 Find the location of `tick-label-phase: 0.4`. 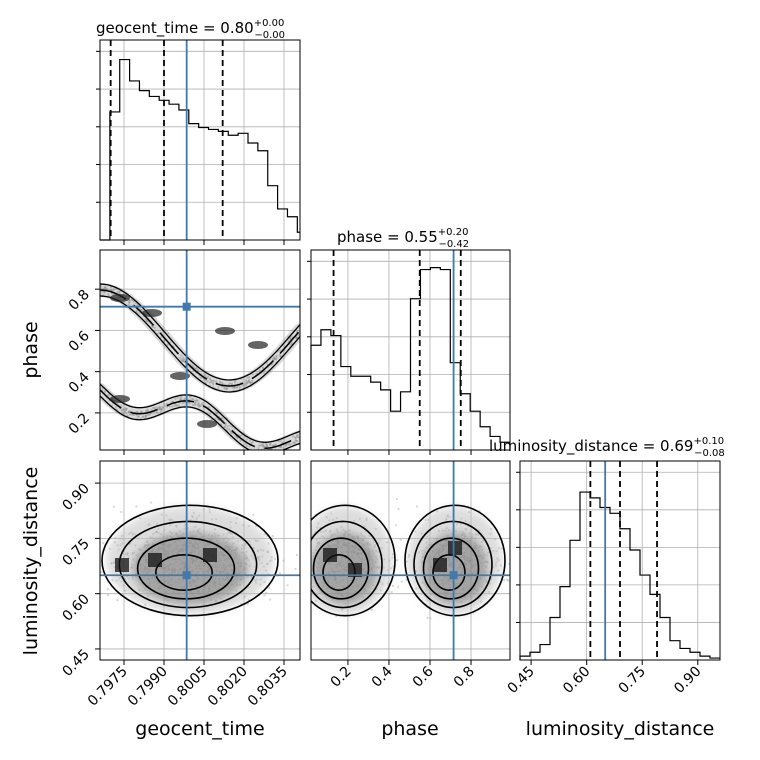

tick-label-phase: 0.4 is located at coordinates (79, 382).